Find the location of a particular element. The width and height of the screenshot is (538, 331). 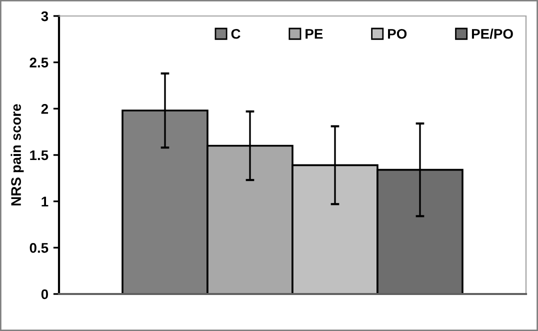

y-tick-label: 1.5 is located at coordinates (39, 155).